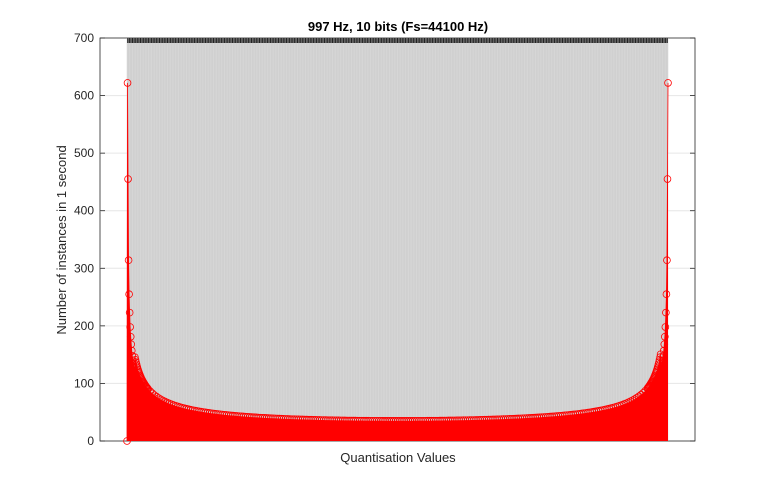  I want to click on y-tick-label: 200, so click(84, 326).